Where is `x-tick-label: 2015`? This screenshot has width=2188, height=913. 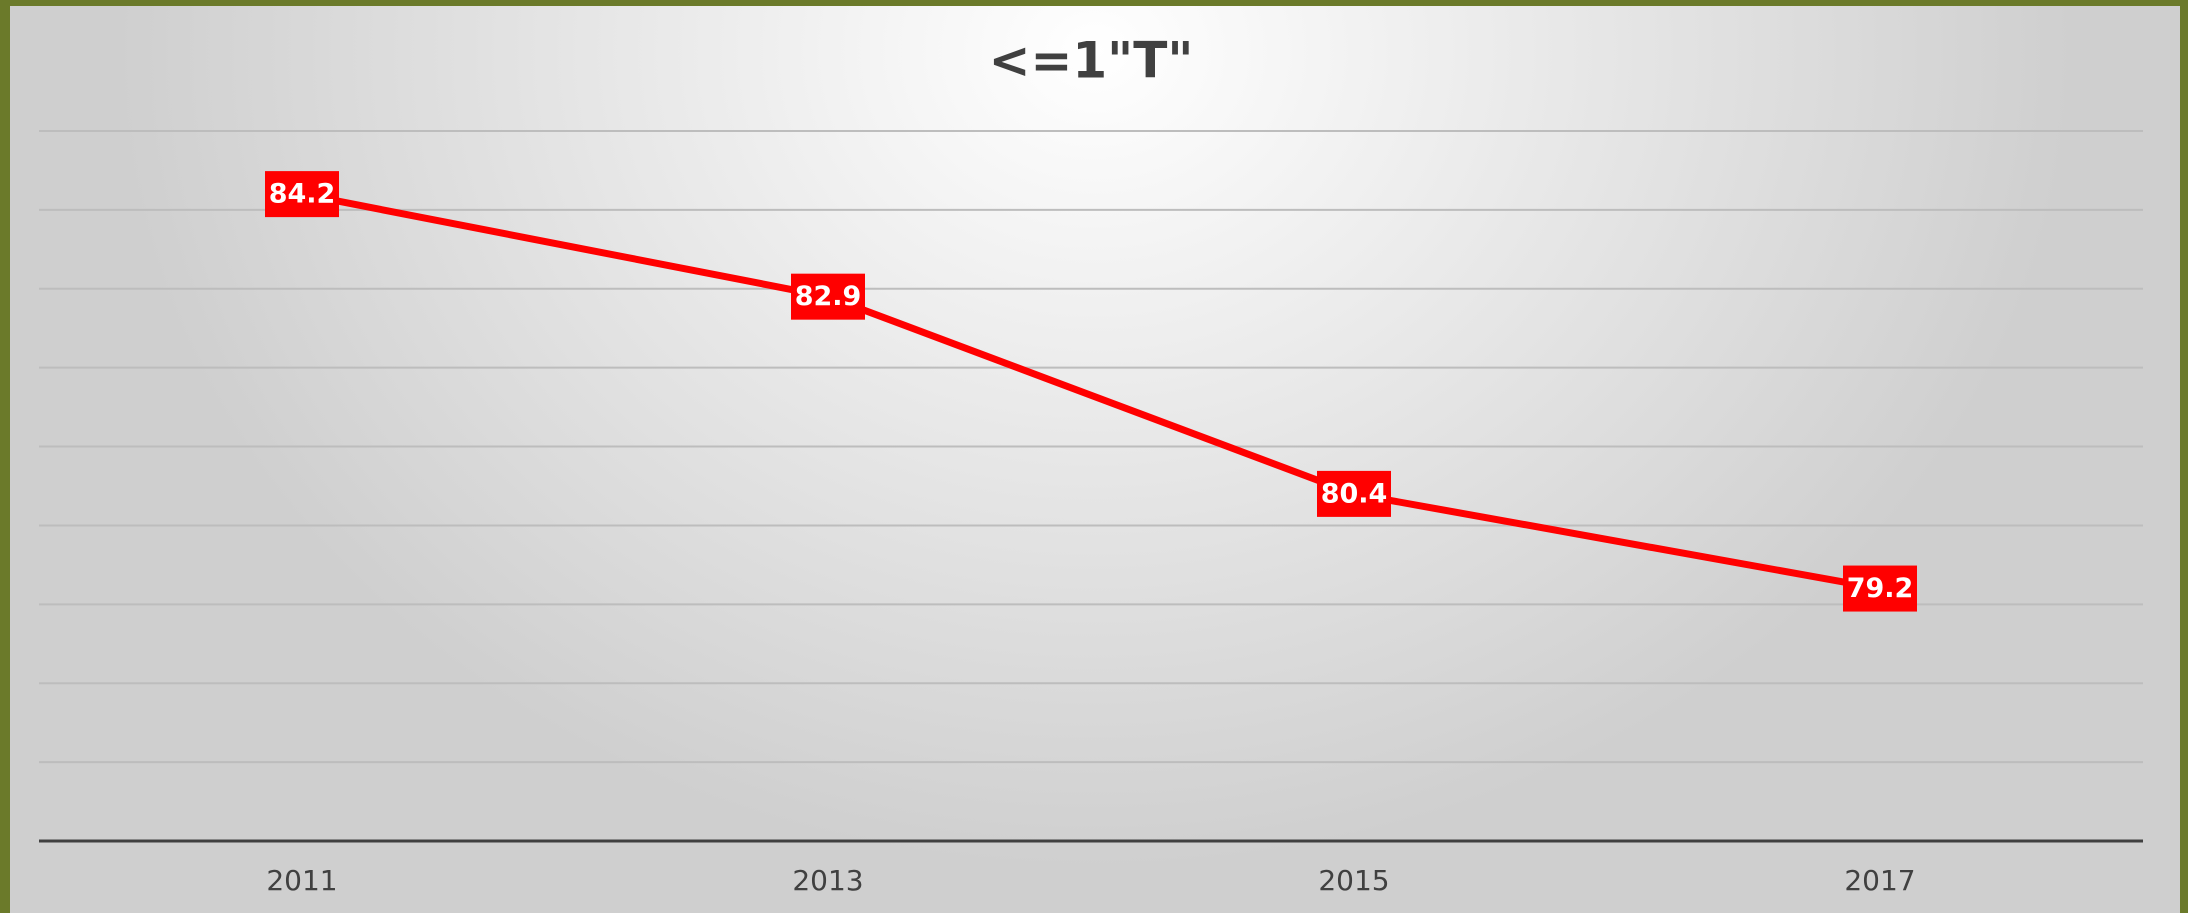
x-tick-label: 2015 is located at coordinates (1353, 880).